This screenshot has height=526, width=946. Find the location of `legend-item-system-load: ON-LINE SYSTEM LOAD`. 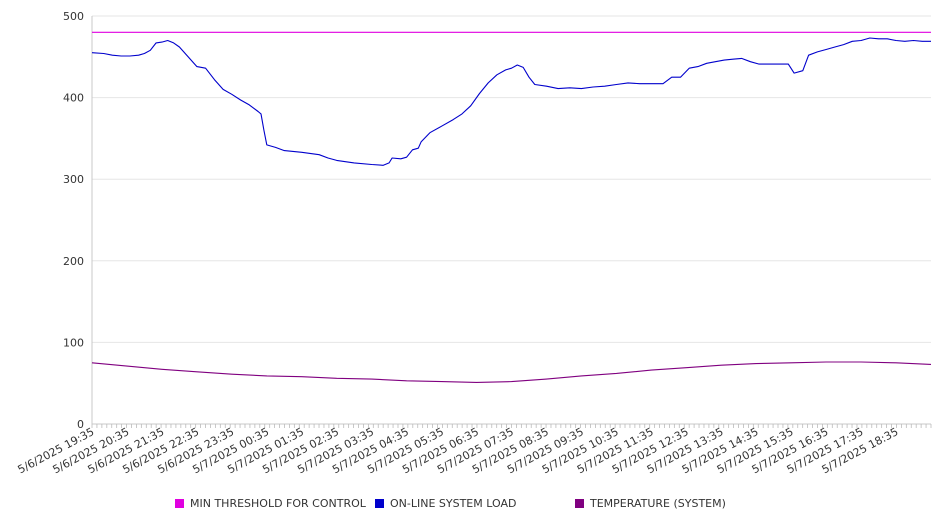

legend-item-system-load: ON-LINE SYSTEM LOAD is located at coordinates (445, 503).